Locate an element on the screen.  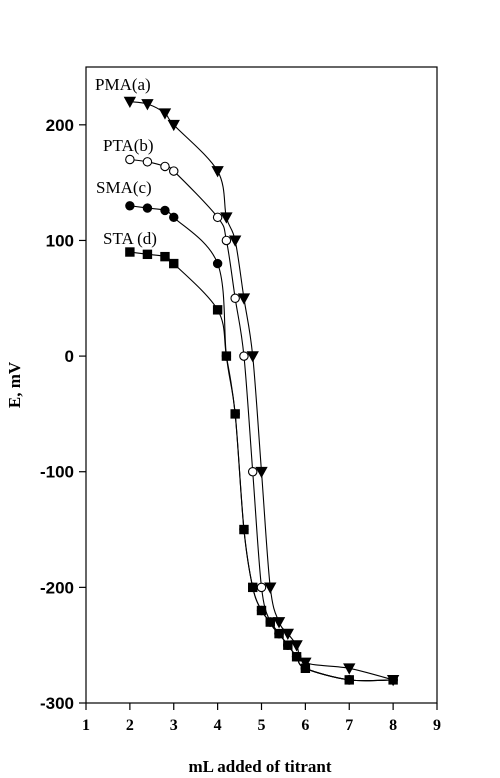
x-tick-label: 9 is located at coordinates (437, 725).